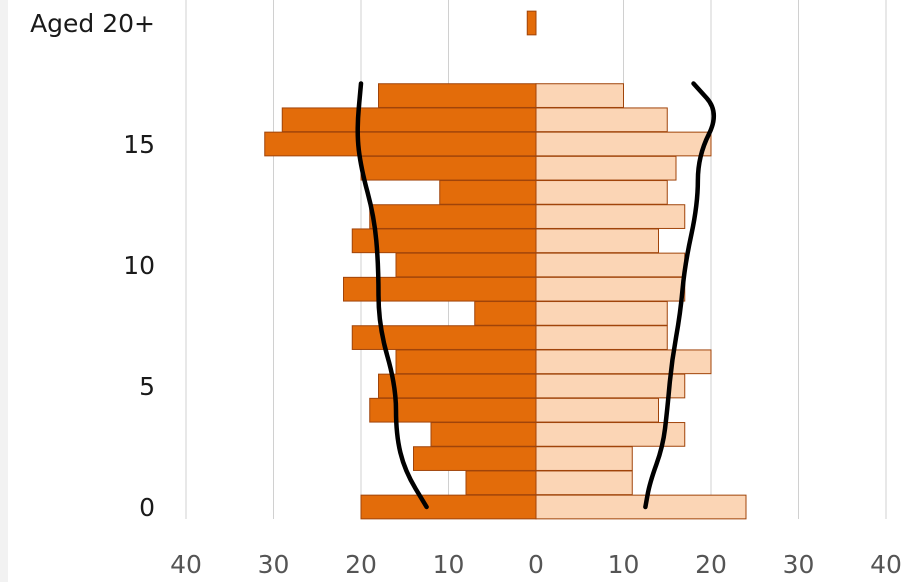  Describe the element at coordinates (92, 23) in the screenshot. I see `y-tick-label: Aged 20+` at that location.